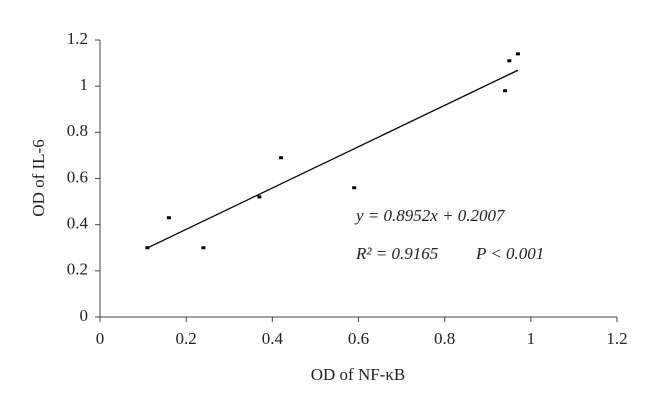 The height and width of the screenshot is (412, 660). Describe the element at coordinates (531, 338) in the screenshot. I see `x-tick-label: 1` at that location.